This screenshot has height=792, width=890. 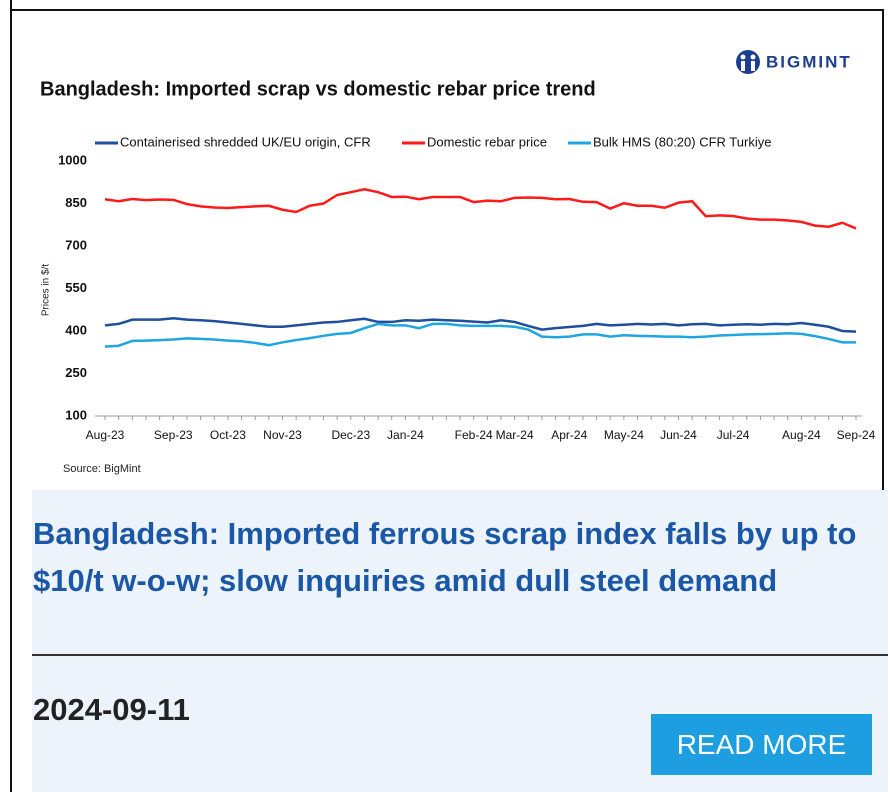 I want to click on legend-label: Bulk HMS (80:20) CFR Turkiye, so click(x=682, y=141).